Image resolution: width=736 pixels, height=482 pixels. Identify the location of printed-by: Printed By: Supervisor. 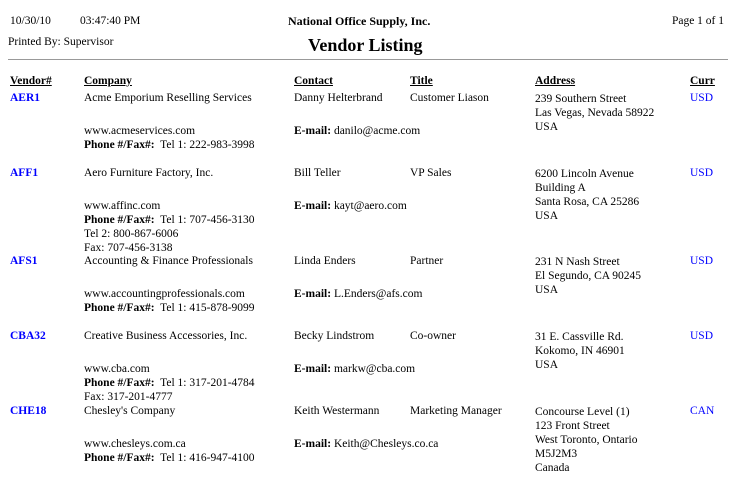
(61, 42).